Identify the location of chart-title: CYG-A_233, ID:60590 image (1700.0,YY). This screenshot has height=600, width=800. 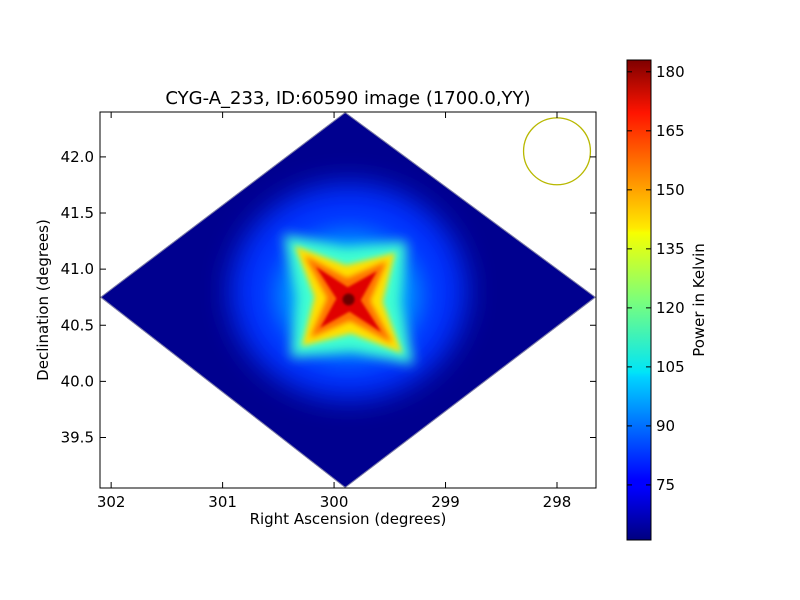
(347, 98).